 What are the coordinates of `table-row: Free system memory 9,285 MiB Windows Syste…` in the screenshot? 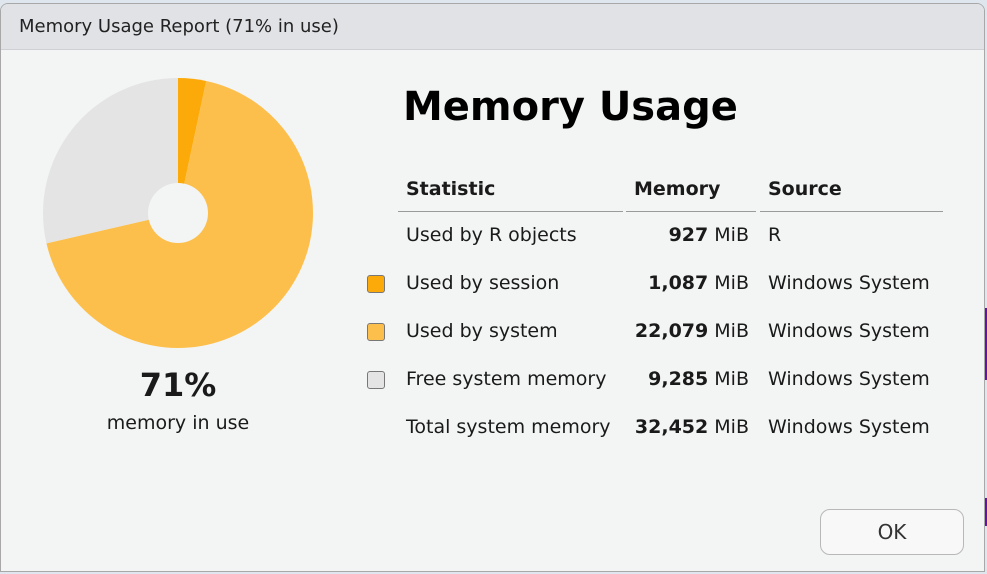 It's located at (661, 381).